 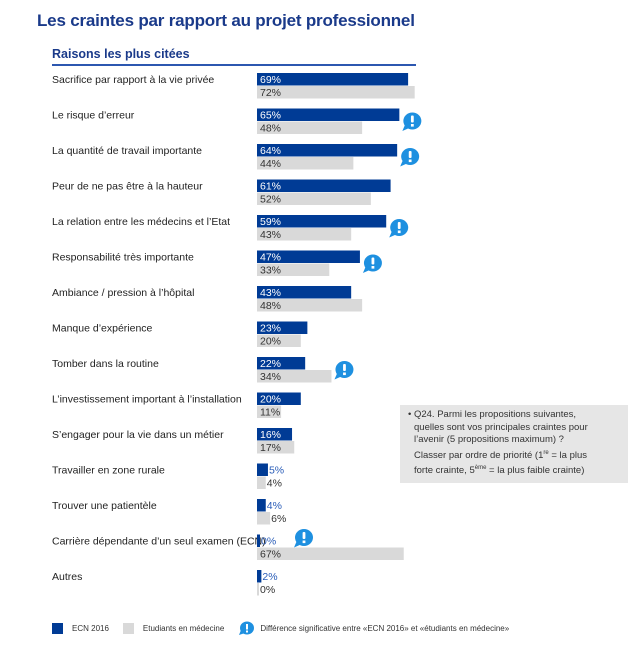 I want to click on note-sup: ème, so click(x=480, y=468).